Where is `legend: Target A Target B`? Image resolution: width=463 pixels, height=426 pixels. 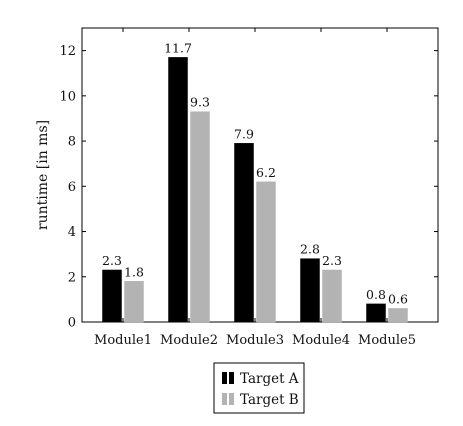 legend: Target A Target B is located at coordinates (259, 388).